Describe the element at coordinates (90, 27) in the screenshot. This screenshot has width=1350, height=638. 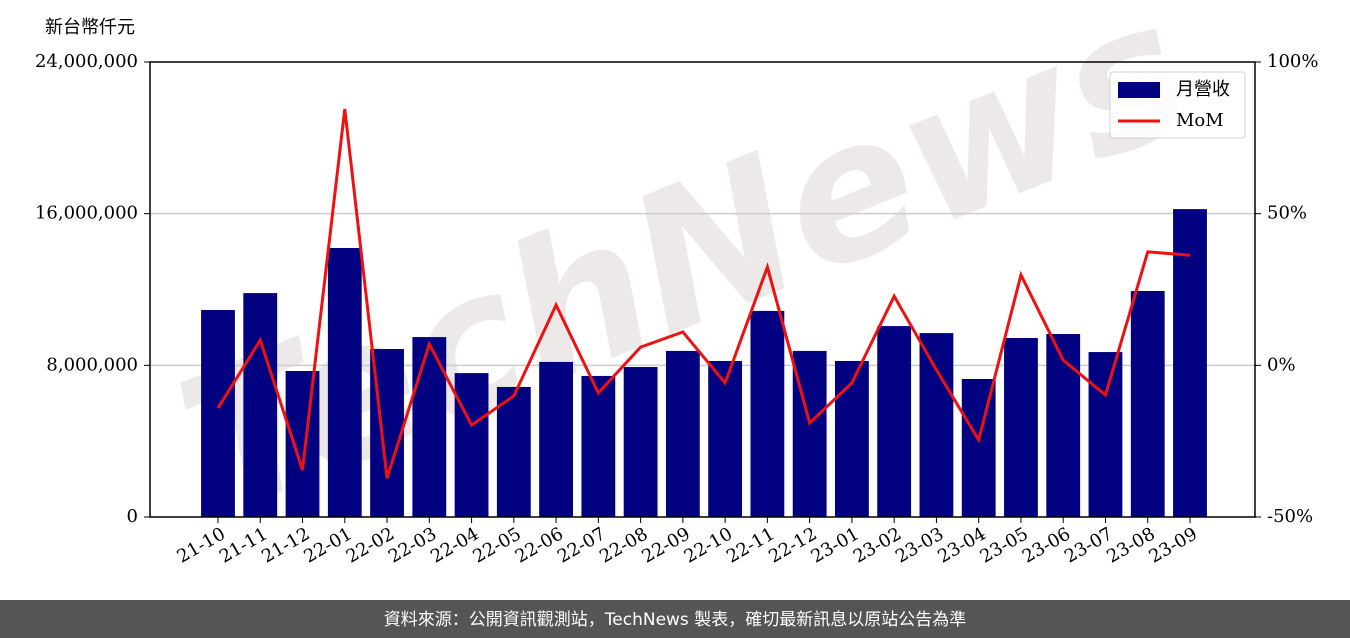
I see `y-axis-label: 新台幣仟元` at that location.